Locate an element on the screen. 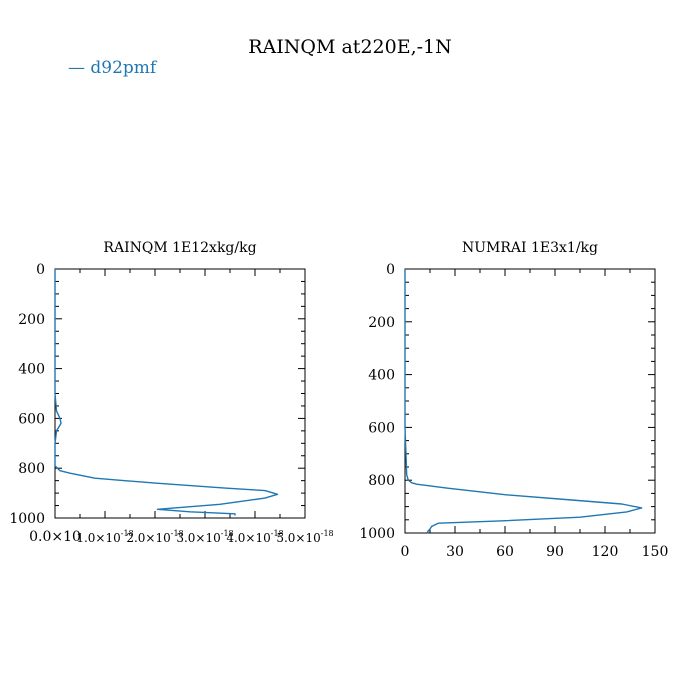 This screenshot has width=700, height=700. legend: — d92pmf is located at coordinates (112, 68).